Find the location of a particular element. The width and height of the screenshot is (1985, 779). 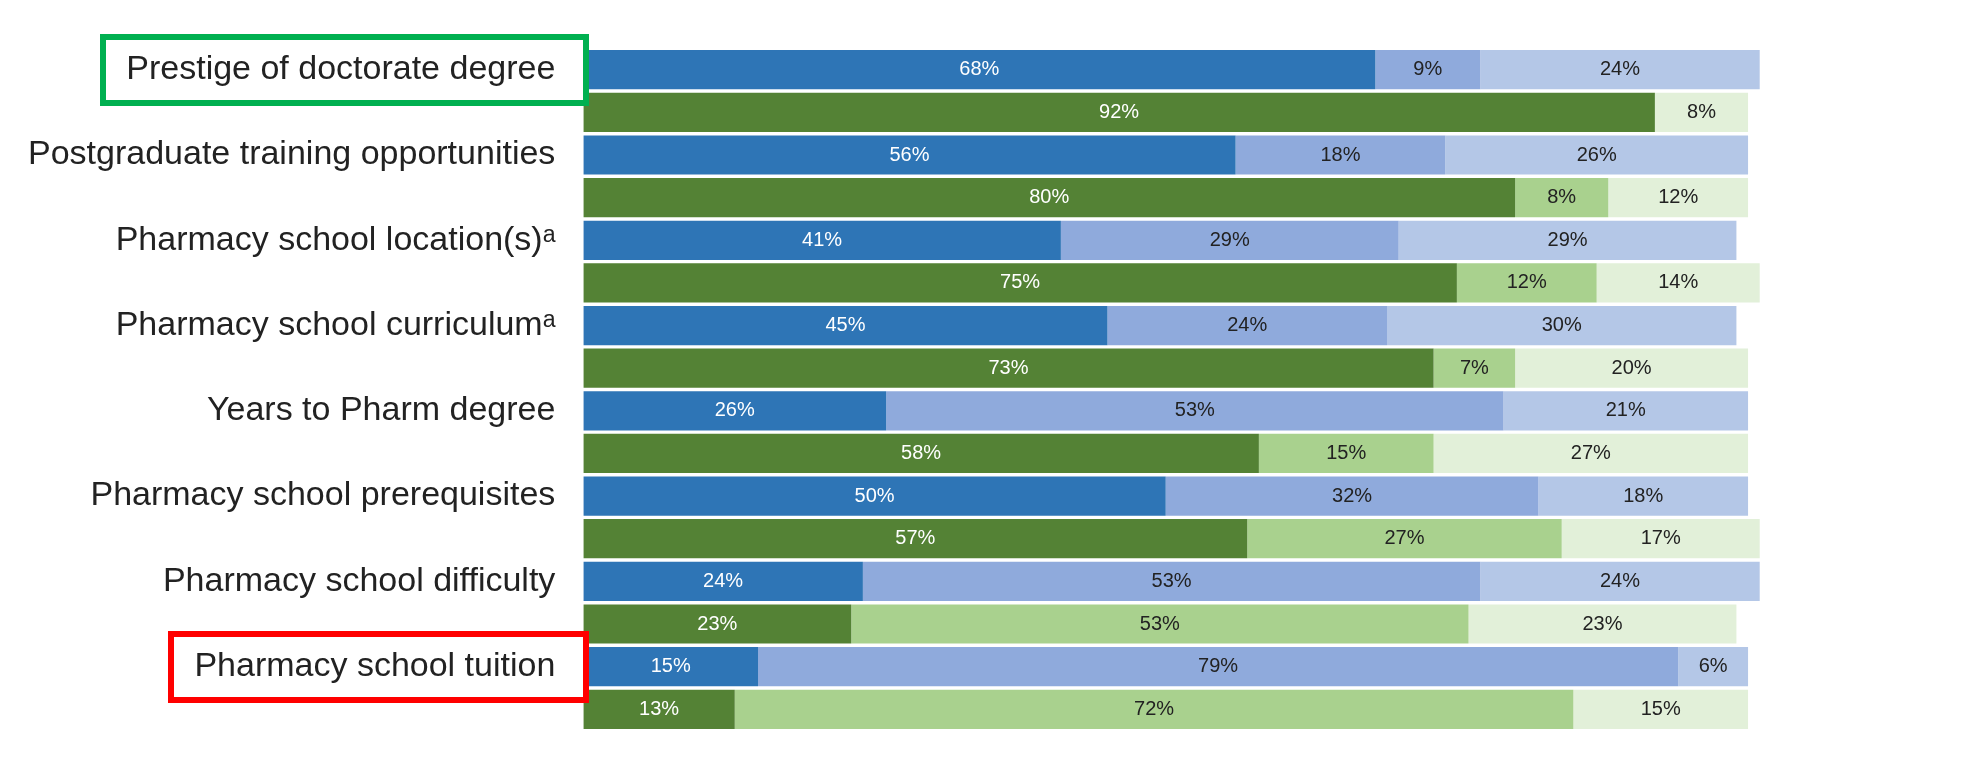

y-tick-label: Prestige of doctorate degree is located at coordinates (341, 67).